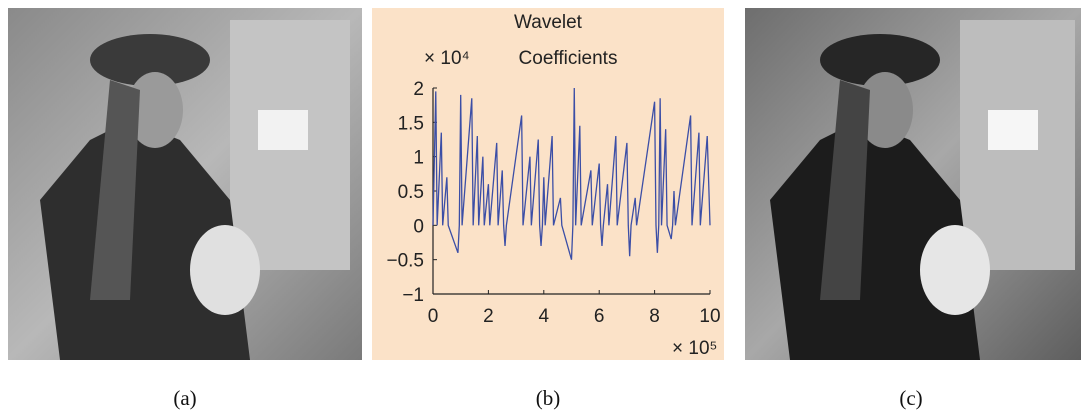 This screenshot has height=417, width=1081. I want to click on caption: (c), so click(910, 398).